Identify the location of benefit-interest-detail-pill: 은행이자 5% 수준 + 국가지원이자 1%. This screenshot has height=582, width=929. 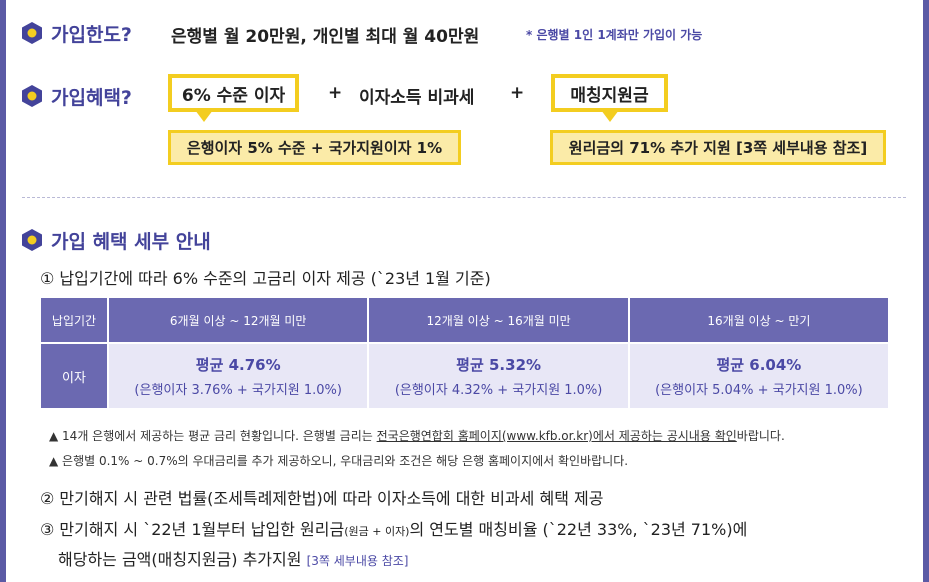
(314, 147).